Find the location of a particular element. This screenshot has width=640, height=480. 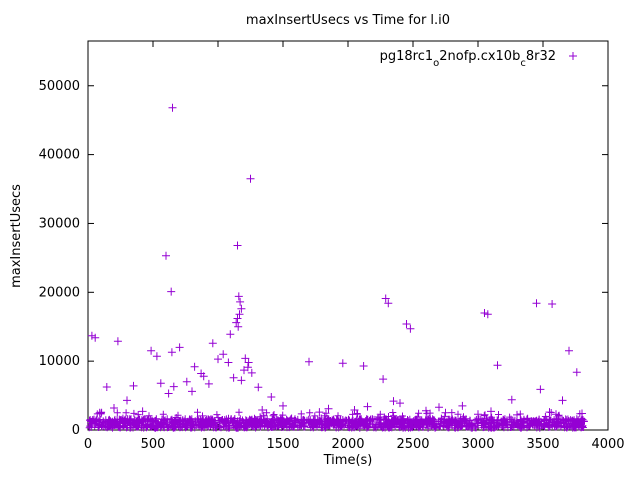

x-tick-label: 2500 is located at coordinates (412, 444).